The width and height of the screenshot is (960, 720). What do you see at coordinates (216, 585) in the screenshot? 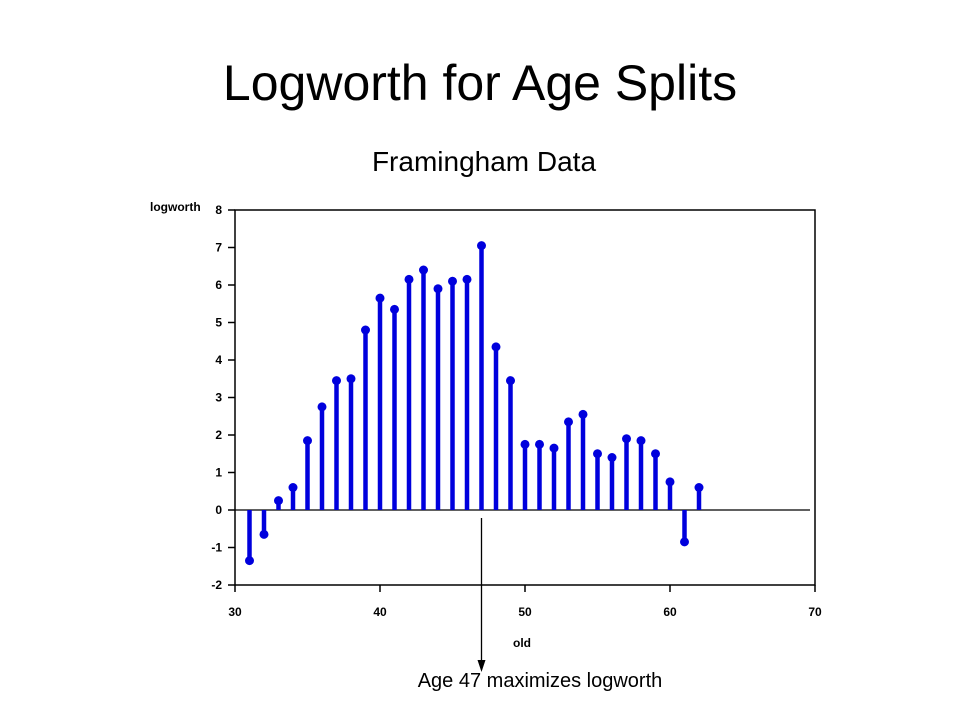
I see `y-tick-label: -2` at bounding box center [216, 585].